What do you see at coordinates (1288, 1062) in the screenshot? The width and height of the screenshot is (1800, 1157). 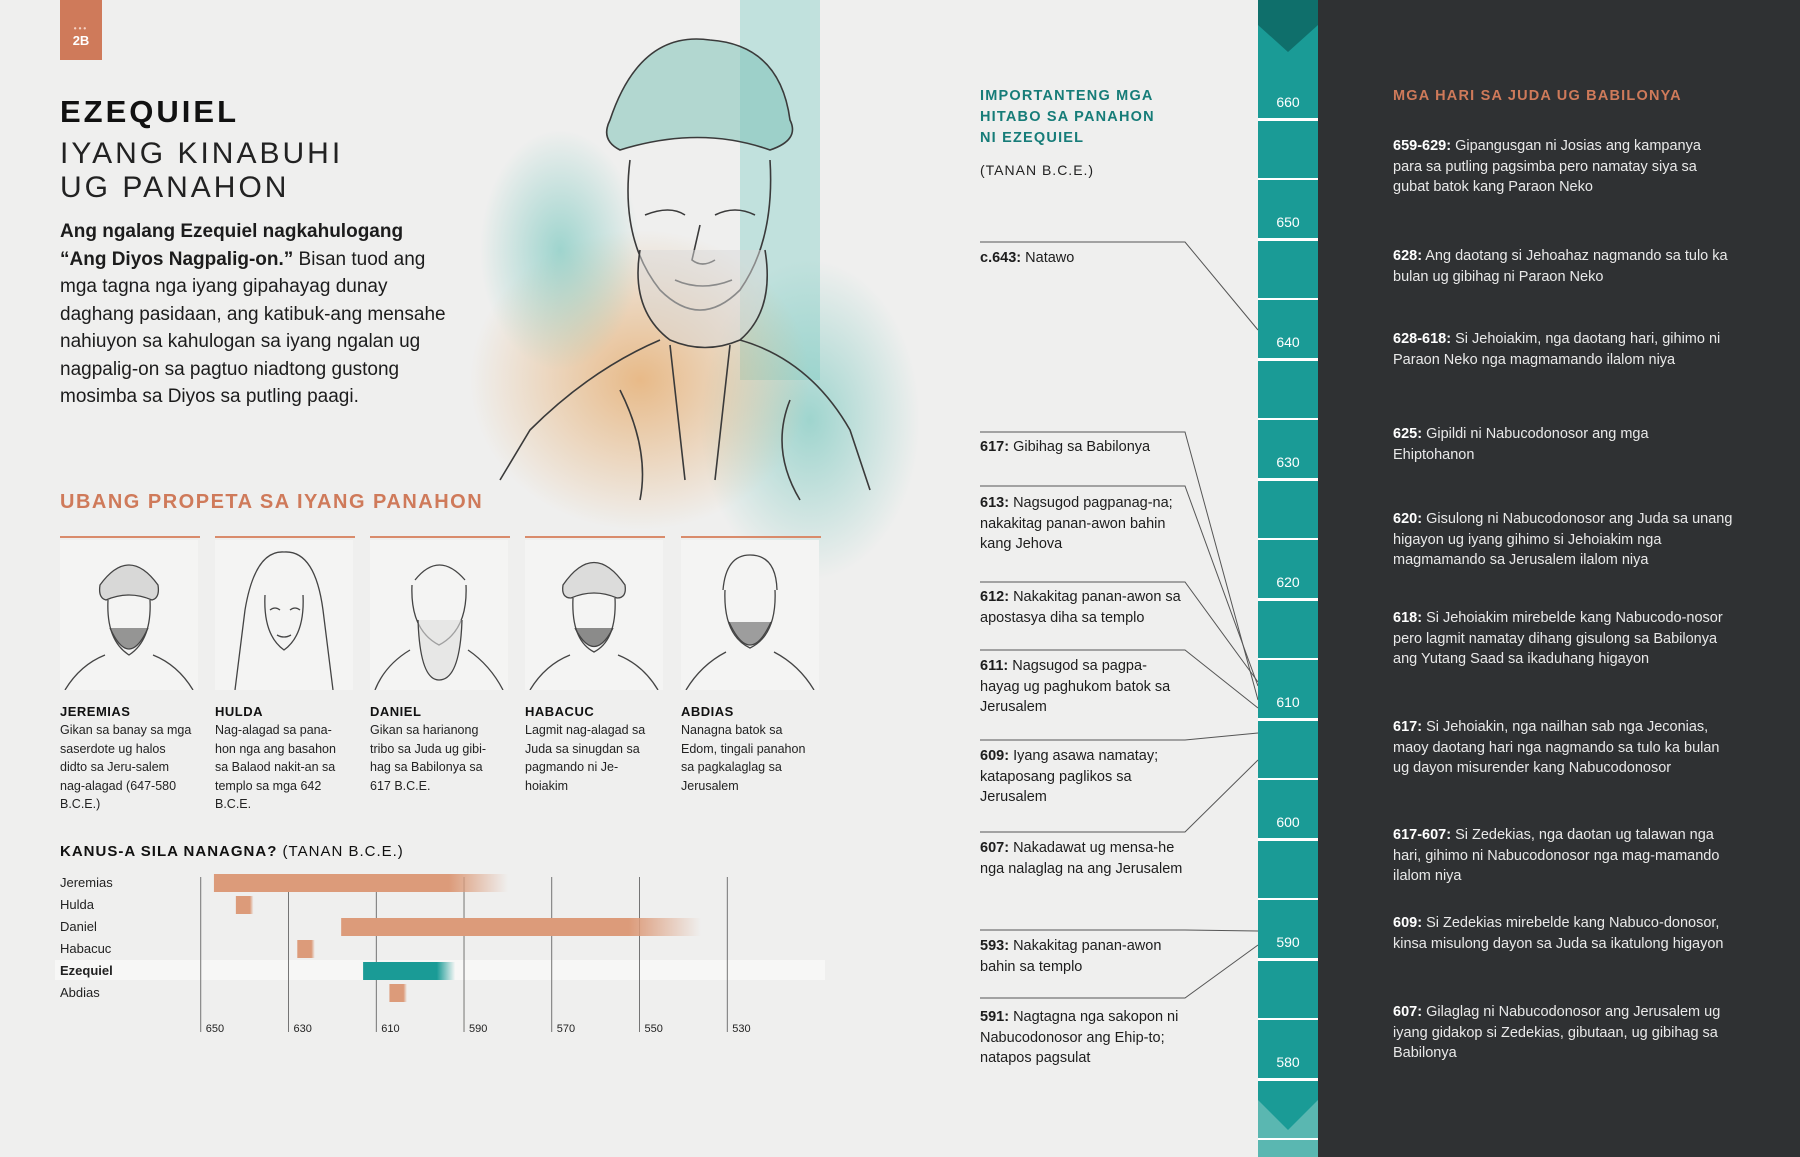 I see `timeline-label: 580` at bounding box center [1288, 1062].